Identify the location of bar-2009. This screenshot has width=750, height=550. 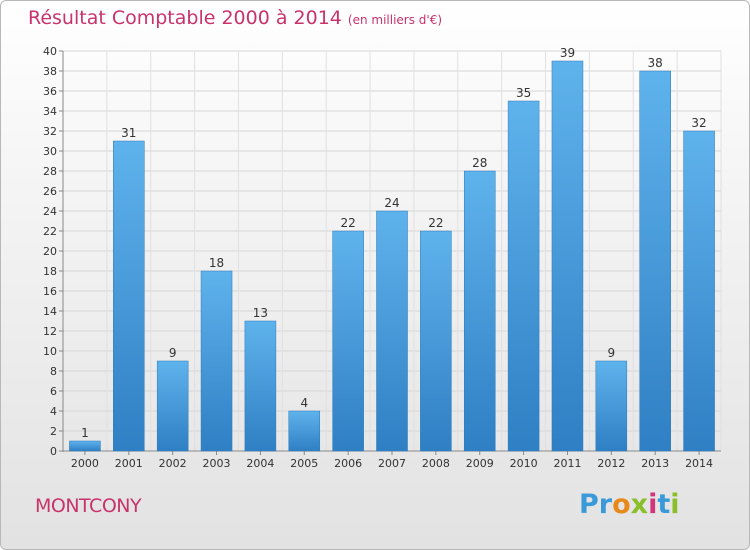
(479, 311).